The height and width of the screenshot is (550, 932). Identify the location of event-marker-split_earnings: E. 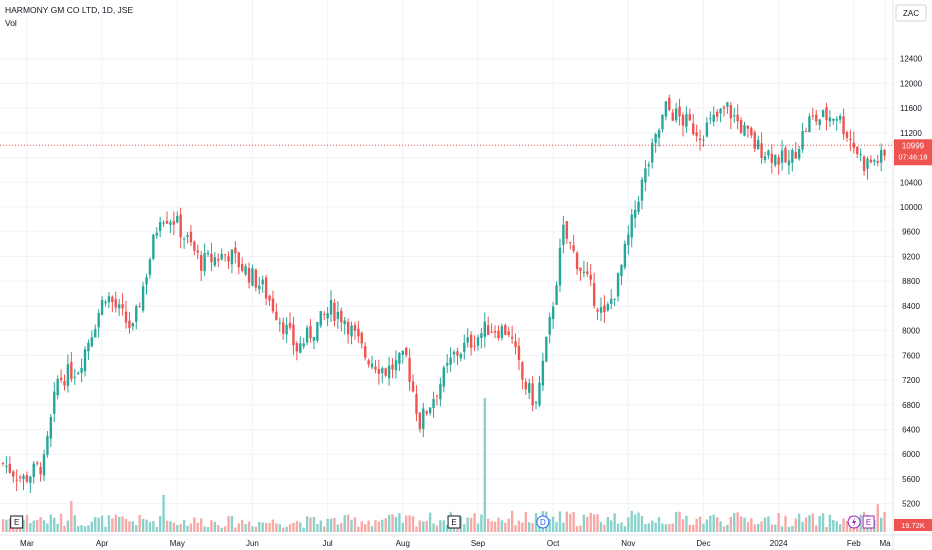
(861, 522).